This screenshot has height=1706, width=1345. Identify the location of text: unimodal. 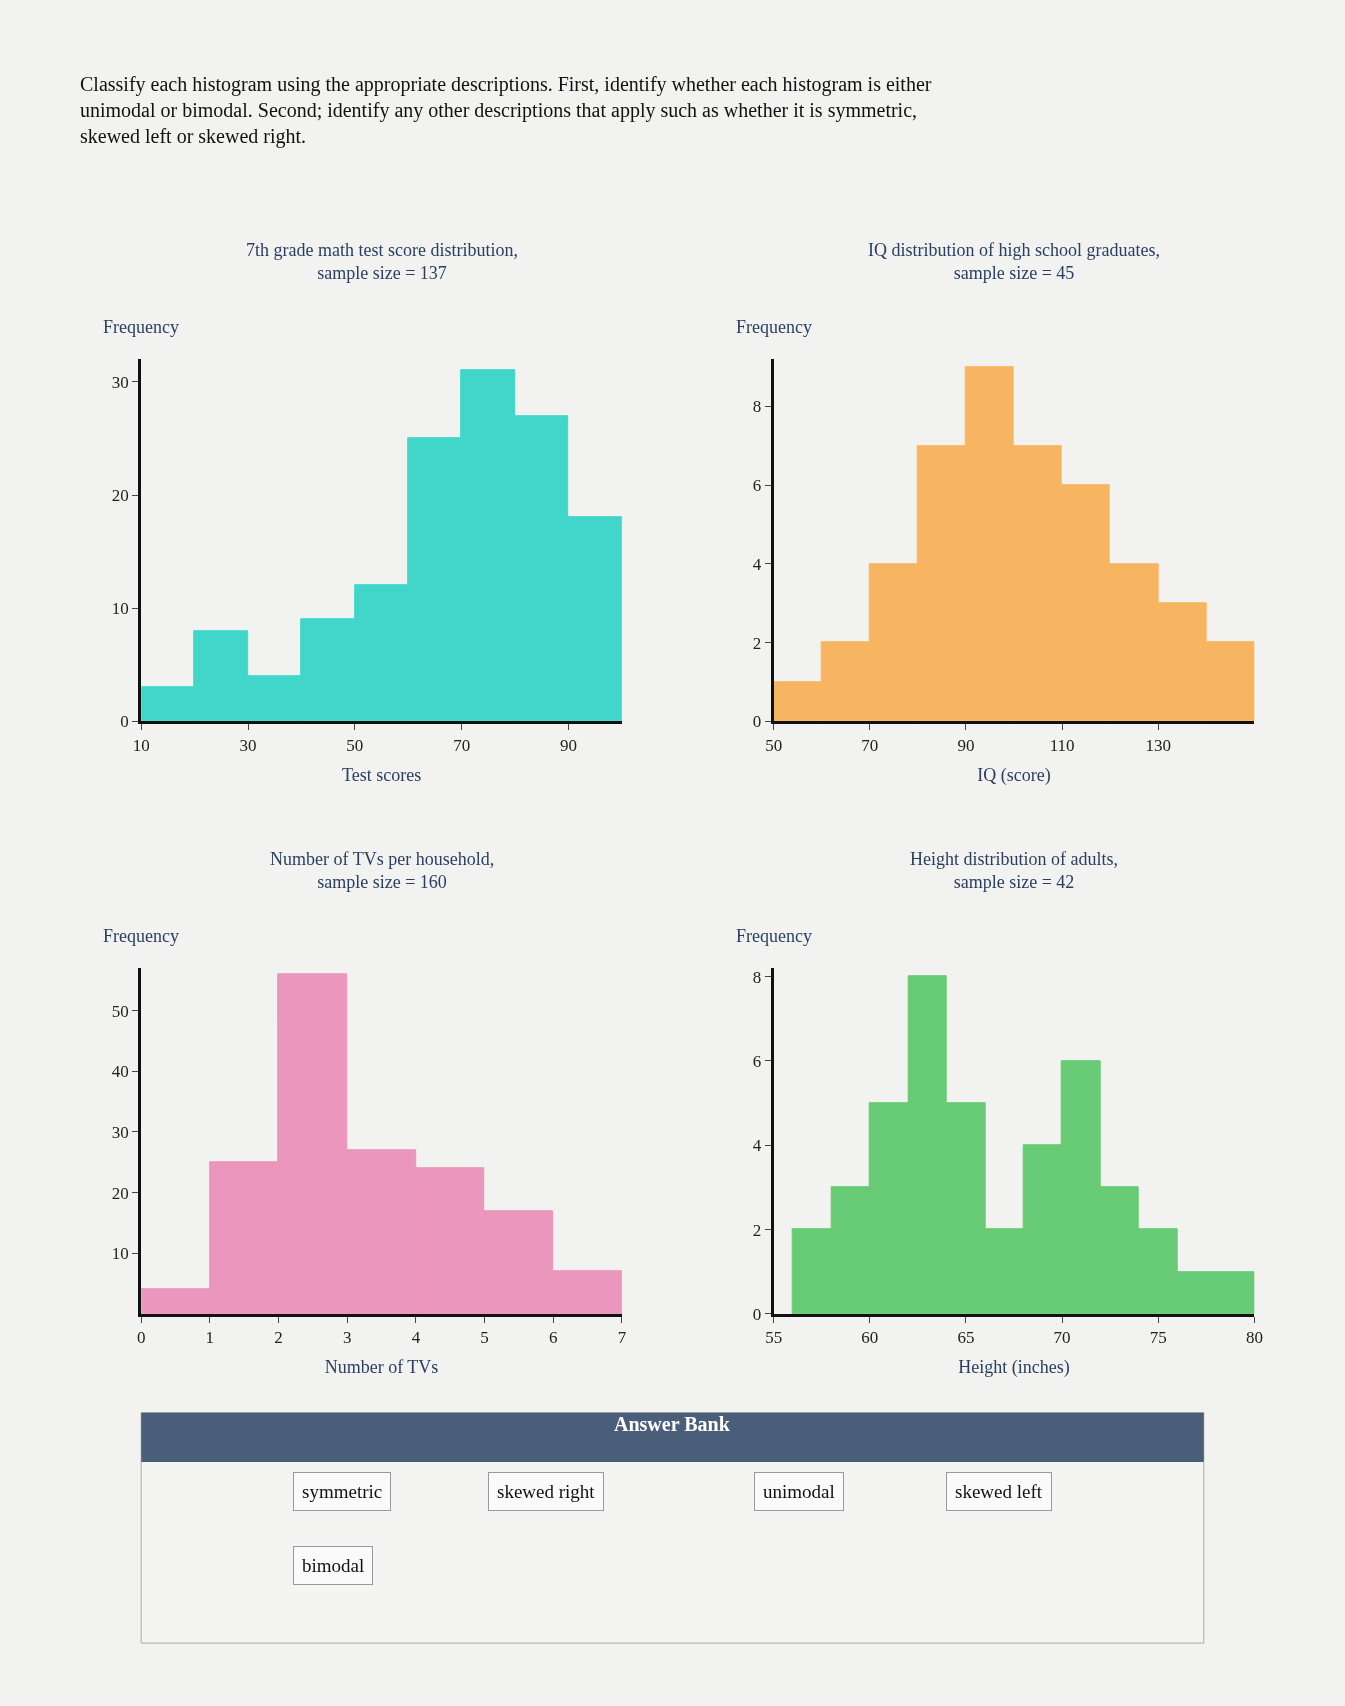
(799, 1491).